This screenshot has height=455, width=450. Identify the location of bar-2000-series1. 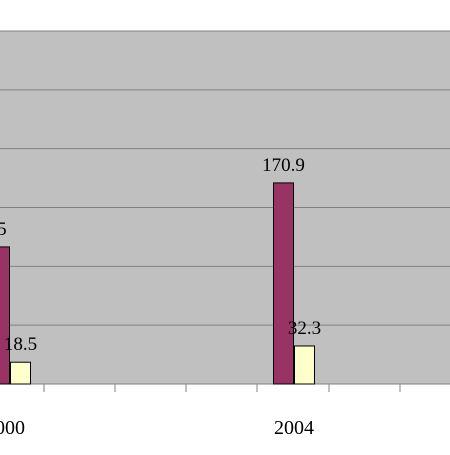
(5, 315).